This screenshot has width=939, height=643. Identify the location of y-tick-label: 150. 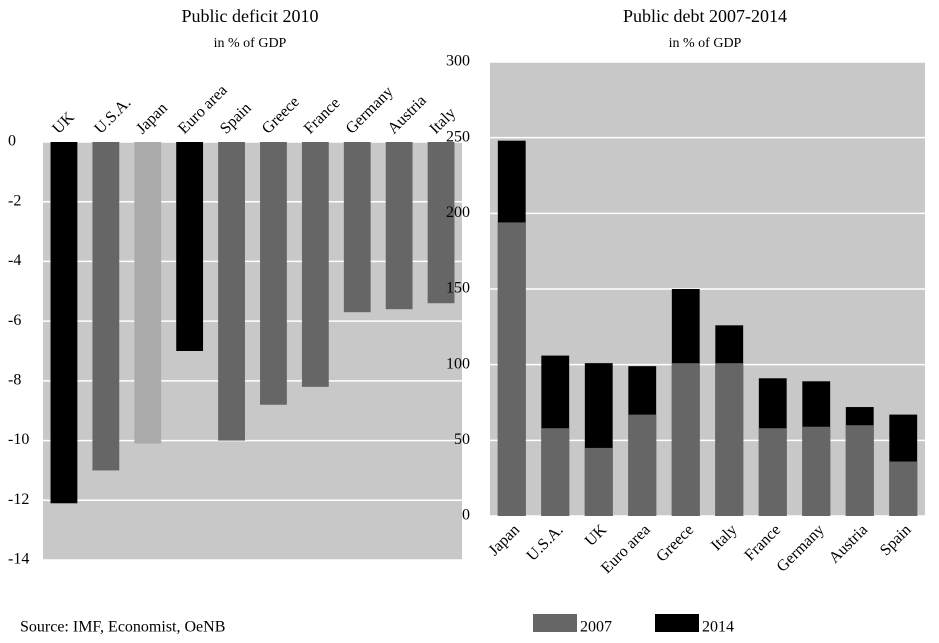
(458, 288).